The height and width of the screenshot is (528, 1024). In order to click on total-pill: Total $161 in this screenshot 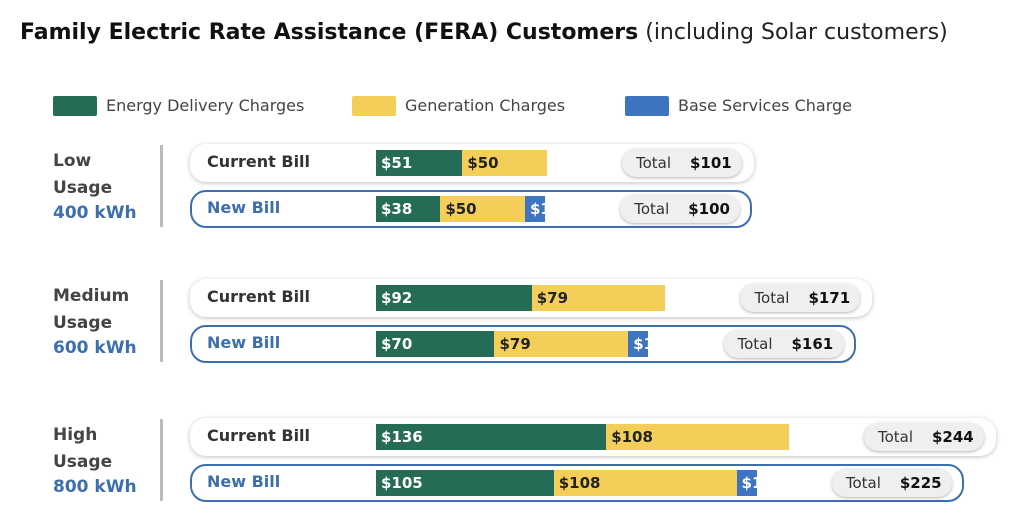, I will do `click(783, 344)`.